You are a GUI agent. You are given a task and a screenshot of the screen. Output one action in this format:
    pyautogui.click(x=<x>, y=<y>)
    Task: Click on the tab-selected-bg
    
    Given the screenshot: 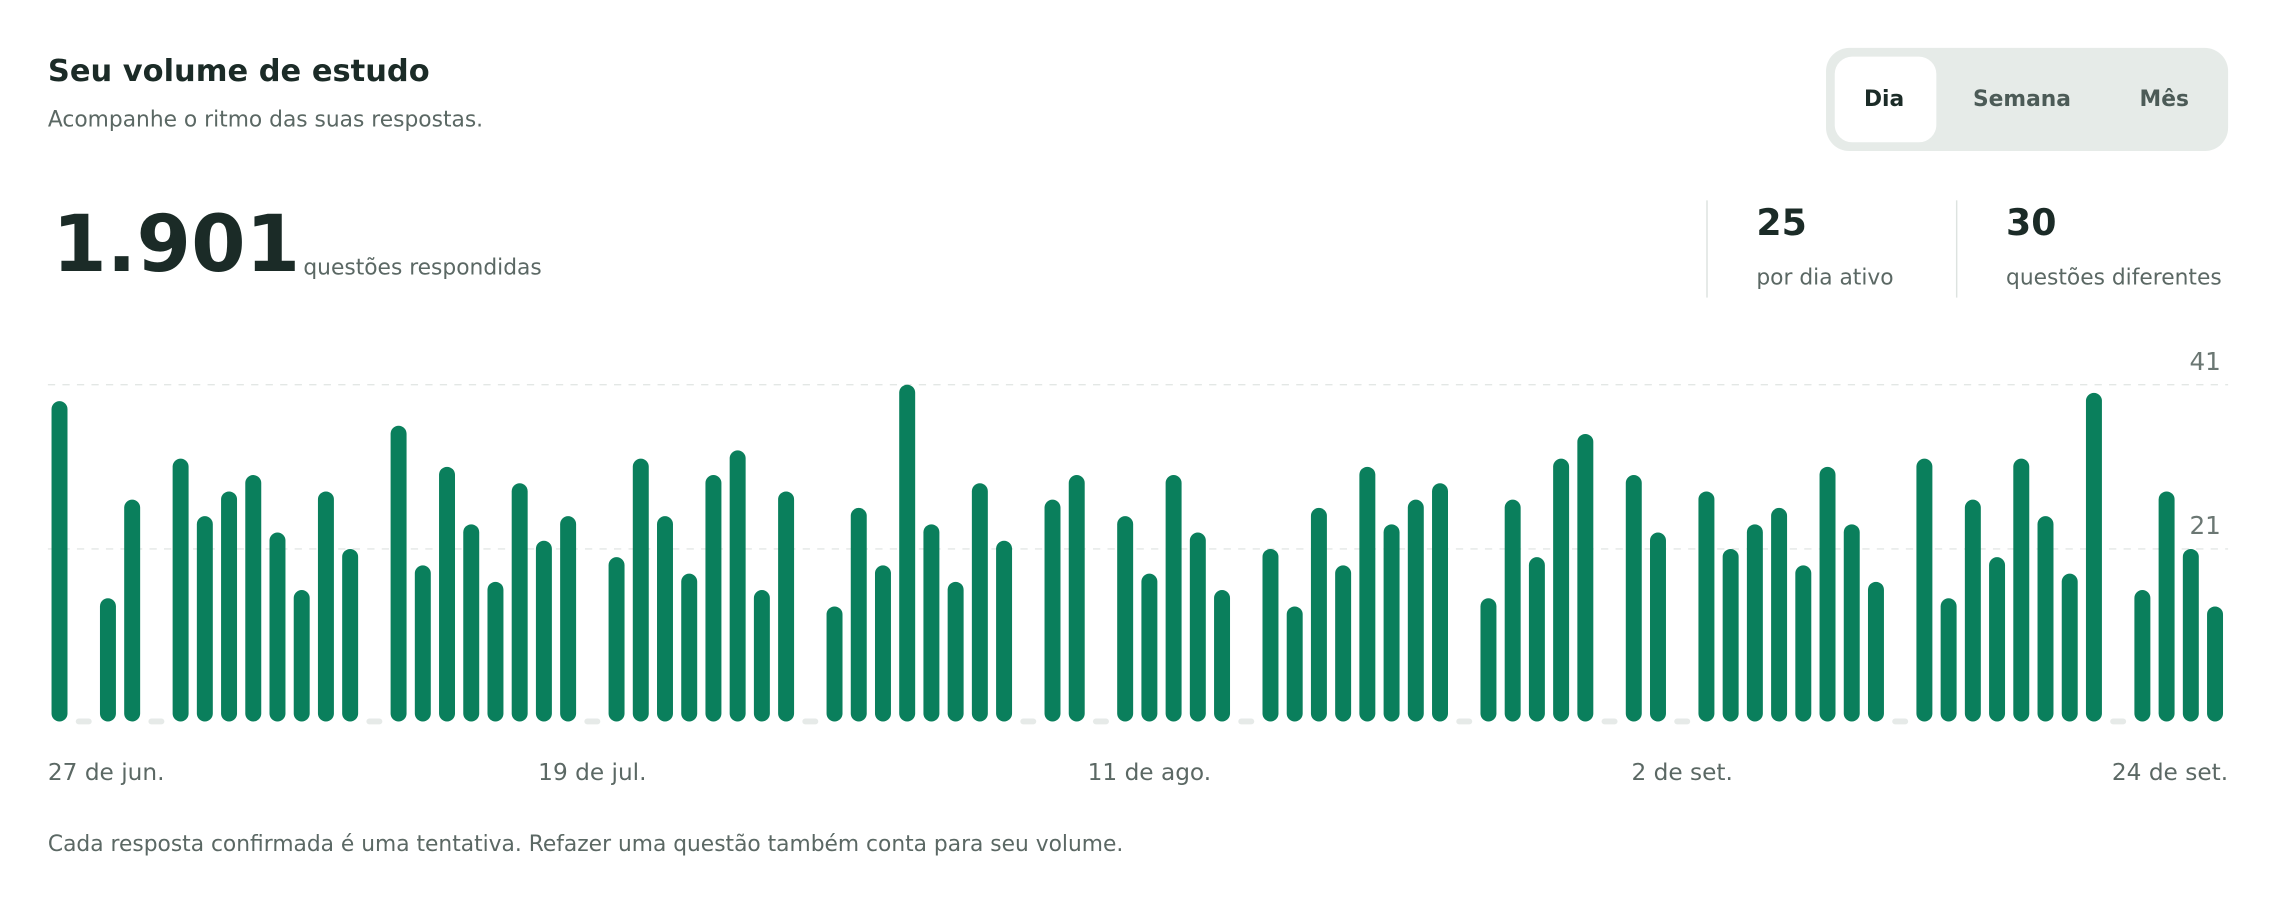 What is the action you would take?
    pyautogui.click(x=1885, y=99)
    